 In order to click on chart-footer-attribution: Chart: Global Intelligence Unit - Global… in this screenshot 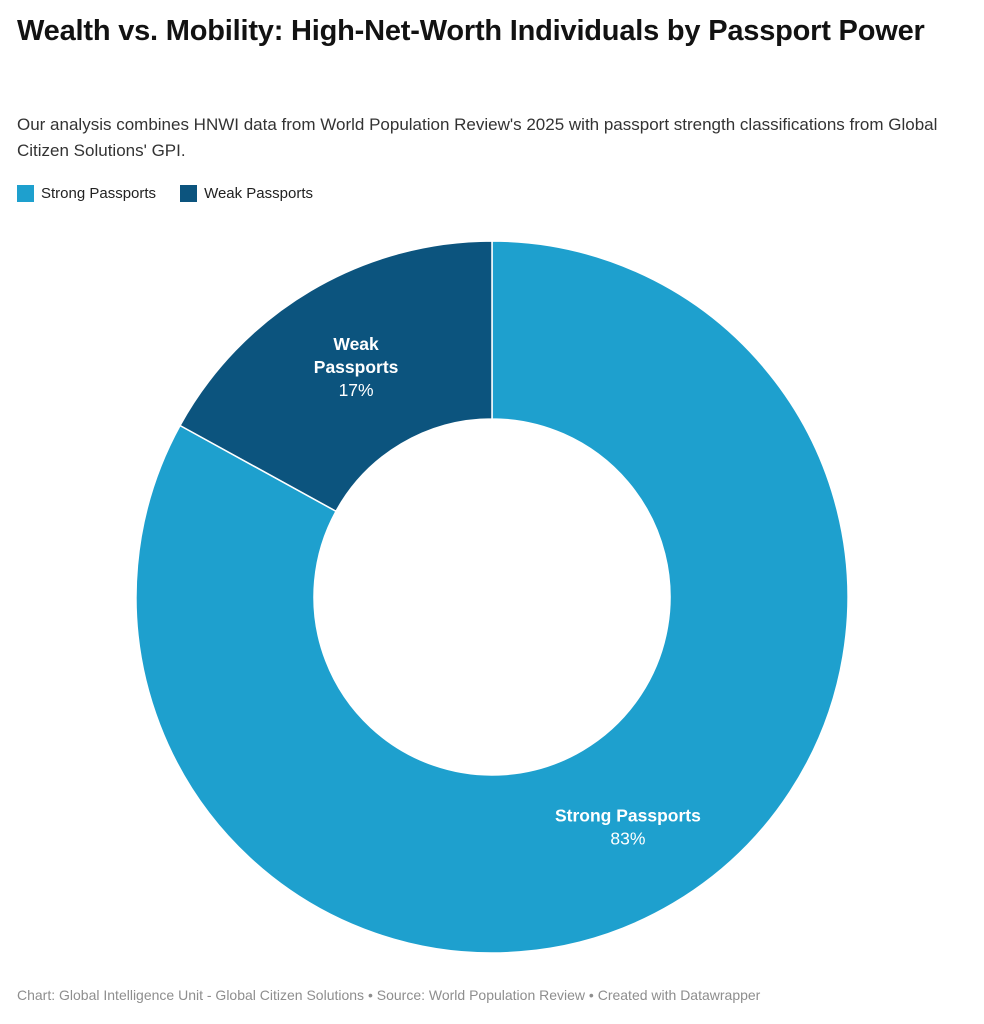, I will do `click(389, 995)`.